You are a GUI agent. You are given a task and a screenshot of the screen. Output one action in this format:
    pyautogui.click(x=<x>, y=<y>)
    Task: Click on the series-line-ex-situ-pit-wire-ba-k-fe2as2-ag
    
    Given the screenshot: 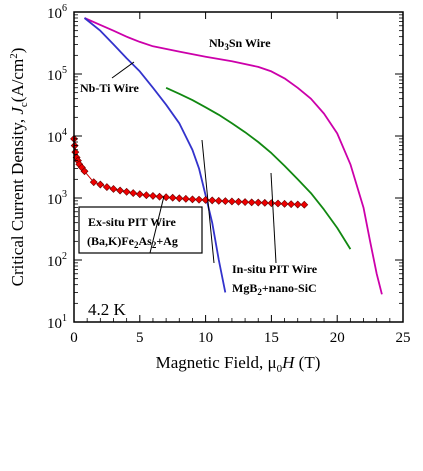 What is the action you would take?
    pyautogui.click(x=189, y=172)
    